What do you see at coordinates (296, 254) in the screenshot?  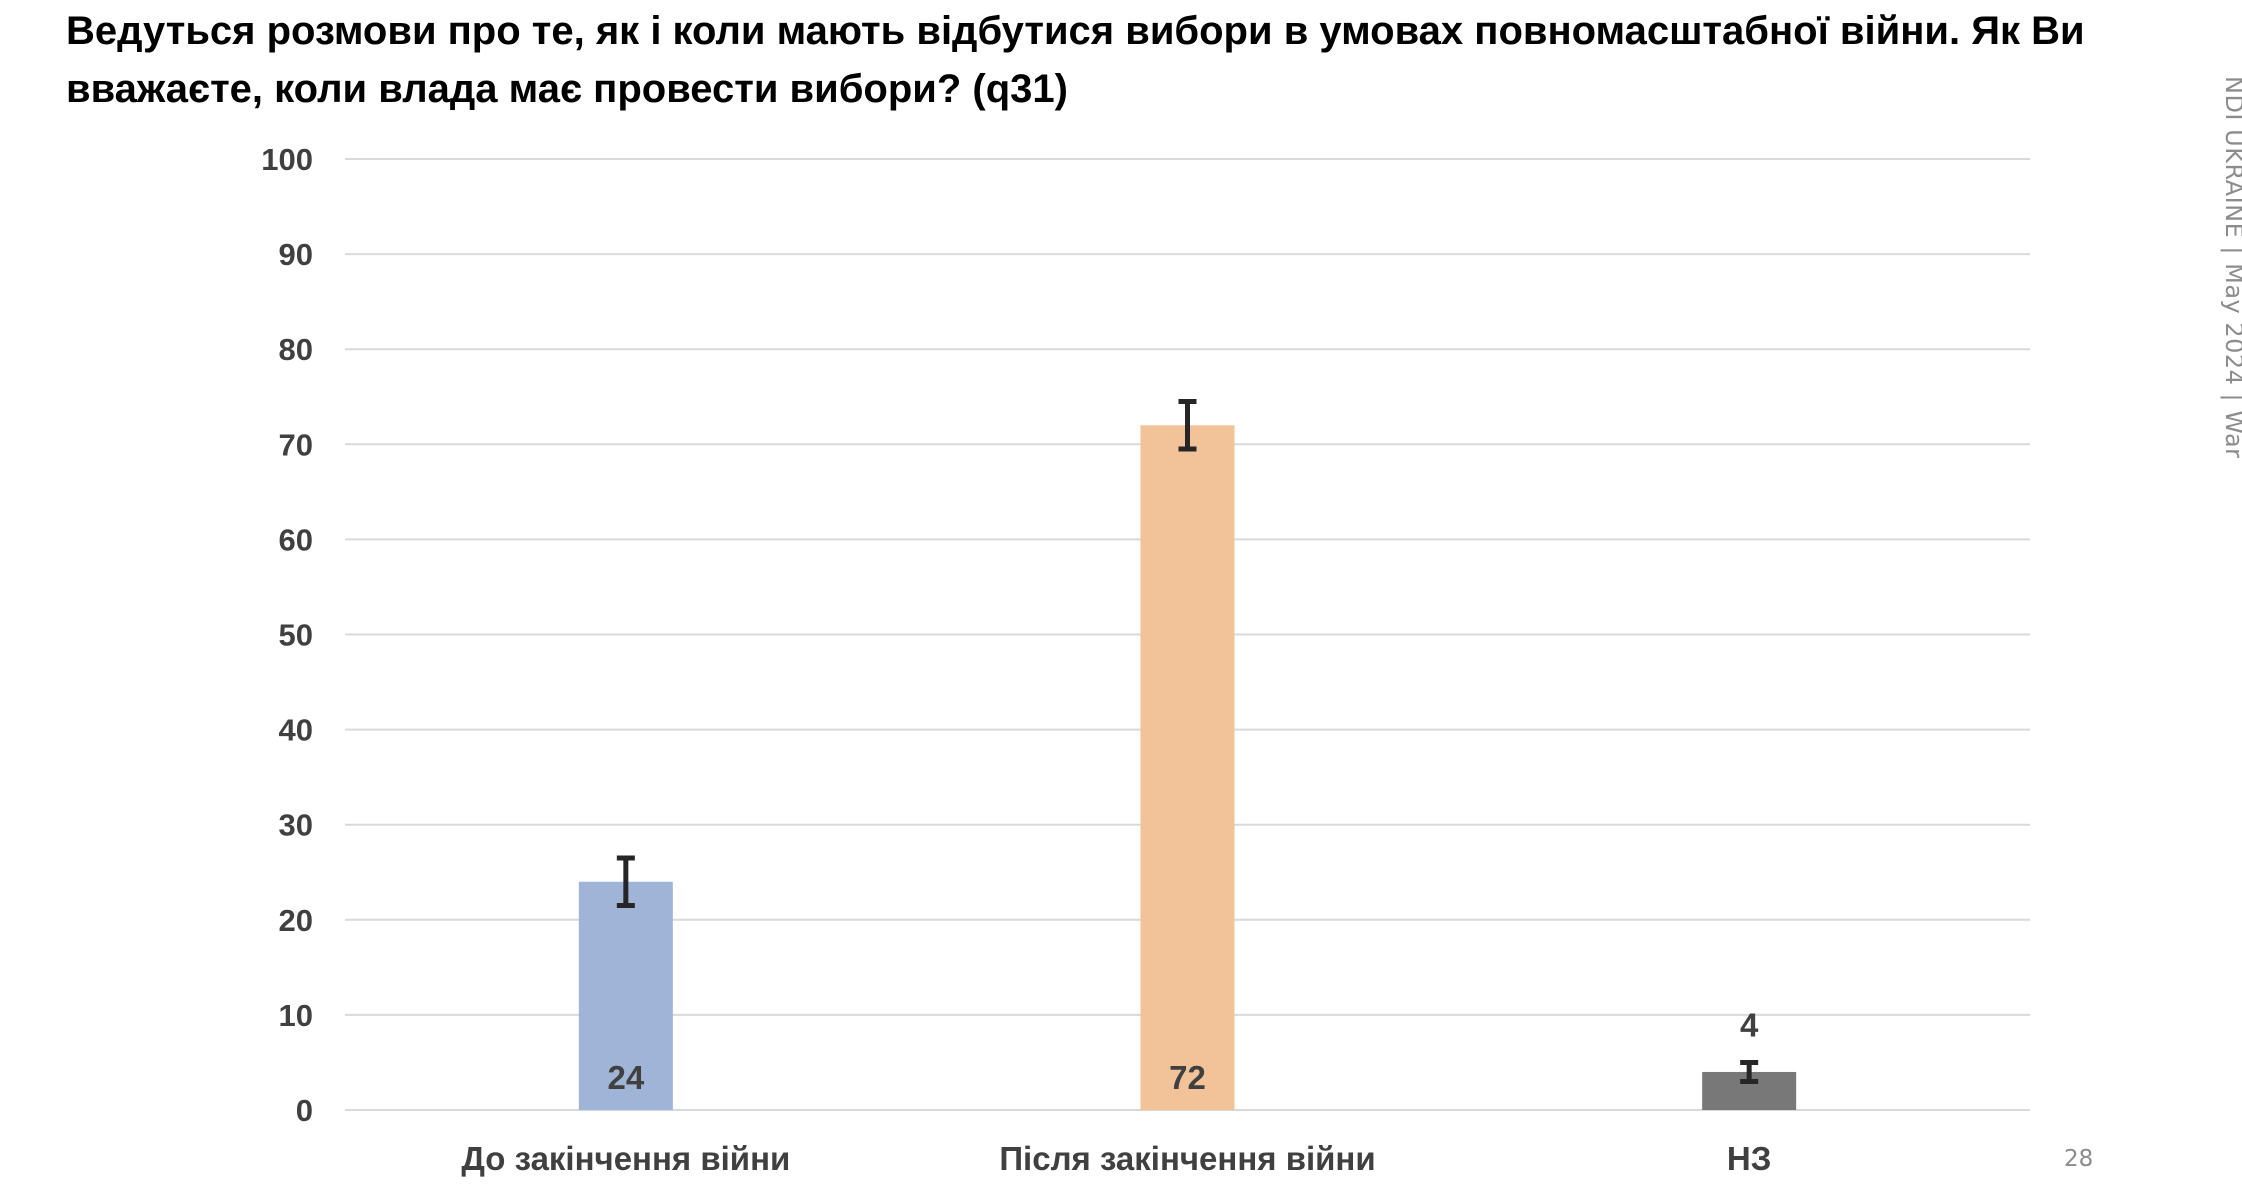 I see `y-tick-label: 90` at bounding box center [296, 254].